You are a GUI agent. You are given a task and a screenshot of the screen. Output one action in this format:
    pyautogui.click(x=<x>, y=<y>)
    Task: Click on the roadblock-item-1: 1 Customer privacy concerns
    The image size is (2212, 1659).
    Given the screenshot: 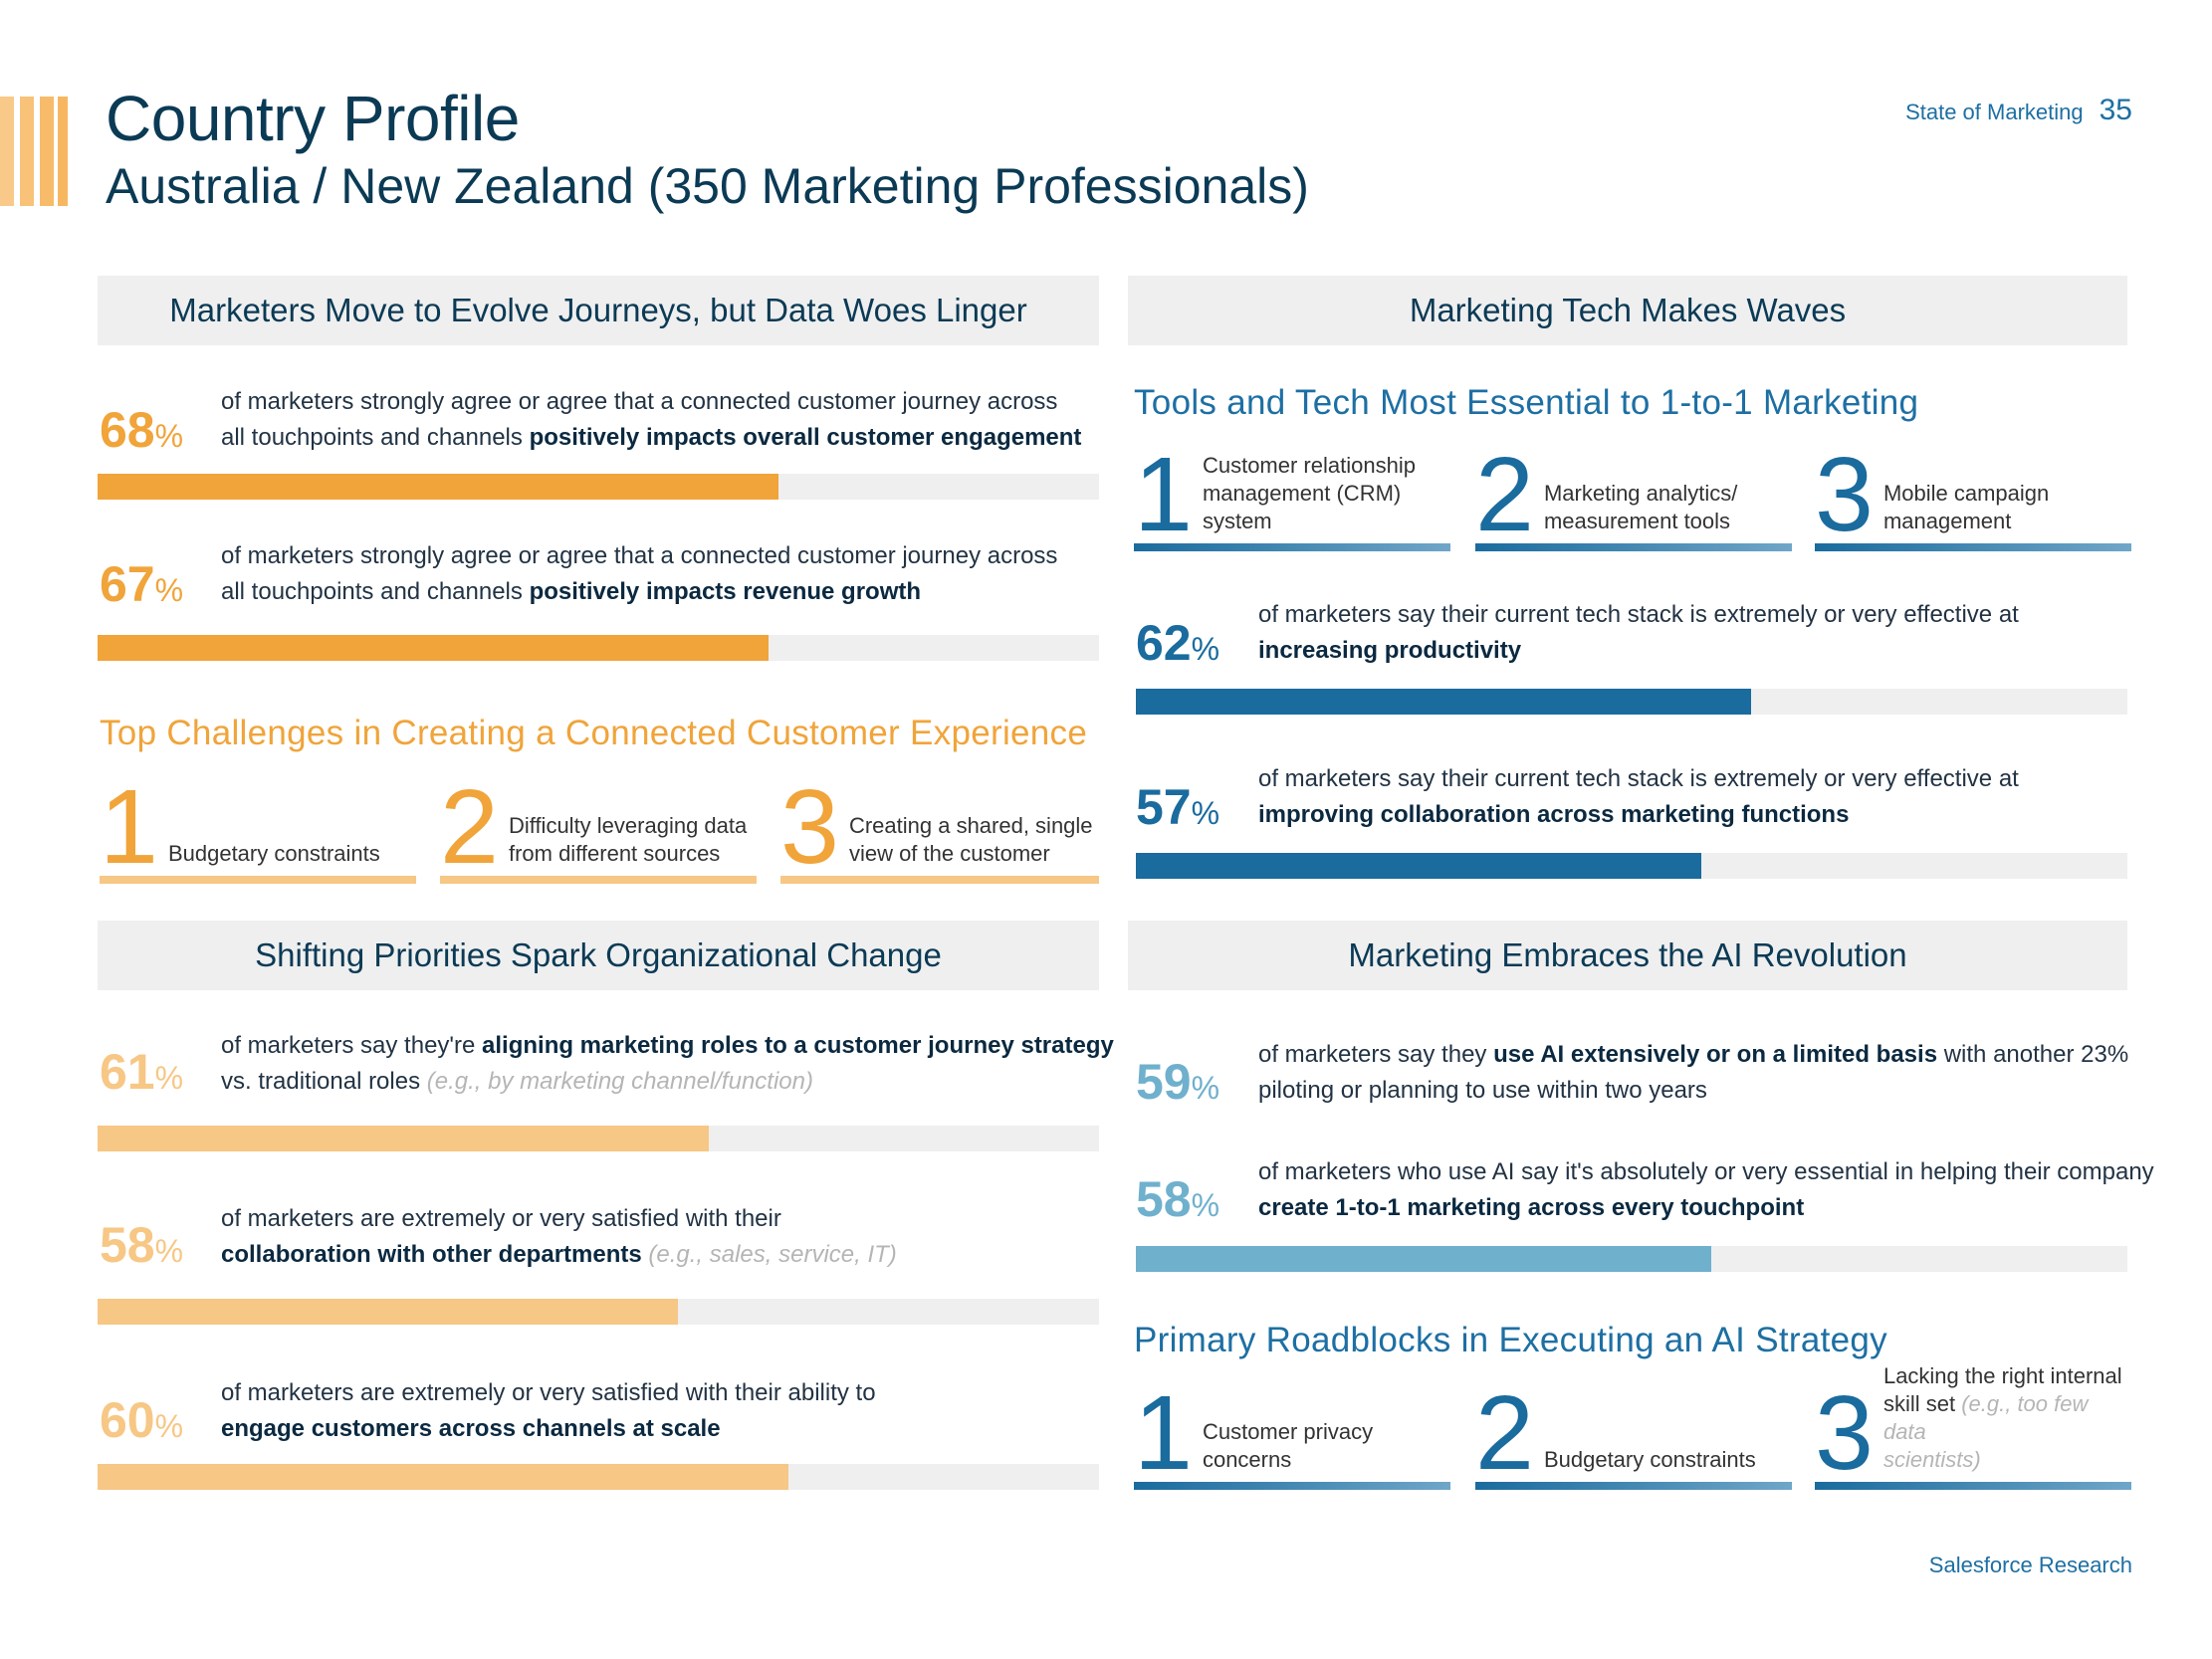 What is the action you would take?
    pyautogui.click(x=1292, y=1433)
    